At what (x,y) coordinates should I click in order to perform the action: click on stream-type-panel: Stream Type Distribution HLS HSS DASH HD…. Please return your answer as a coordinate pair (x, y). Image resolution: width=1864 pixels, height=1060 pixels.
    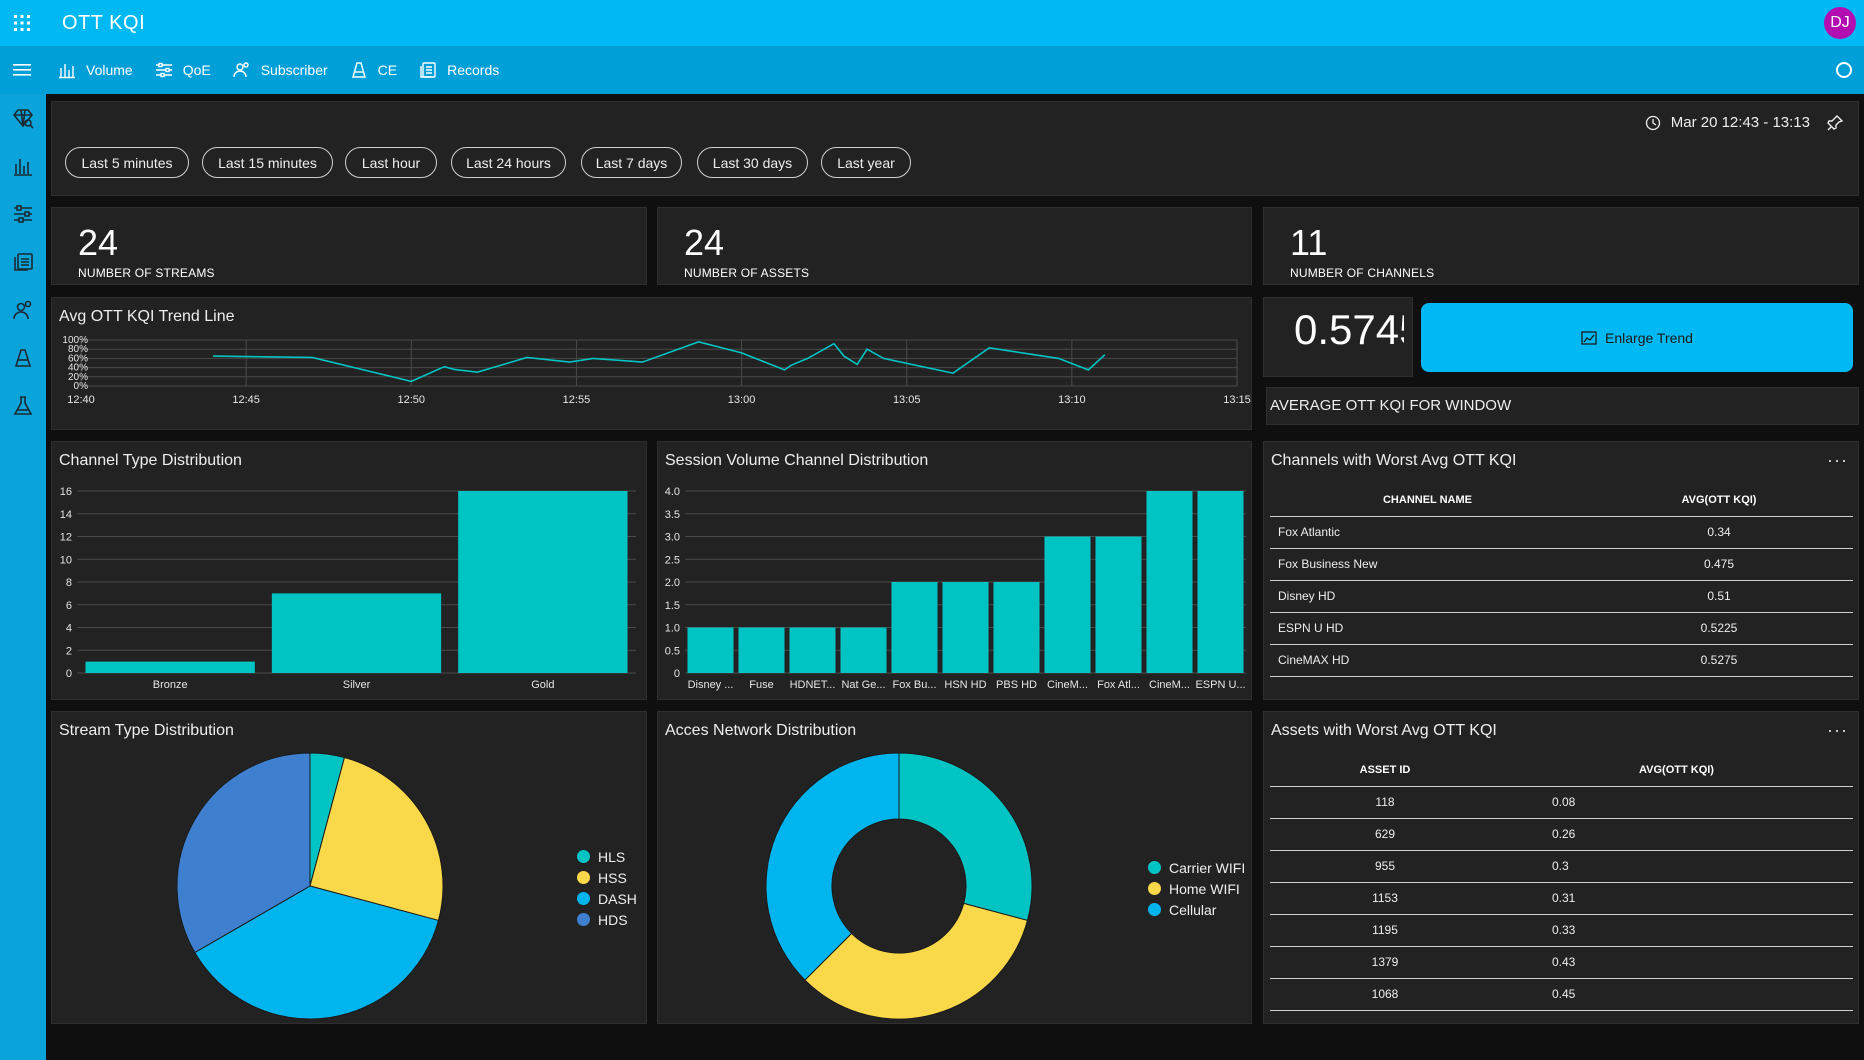
    Looking at the image, I should click on (349, 867).